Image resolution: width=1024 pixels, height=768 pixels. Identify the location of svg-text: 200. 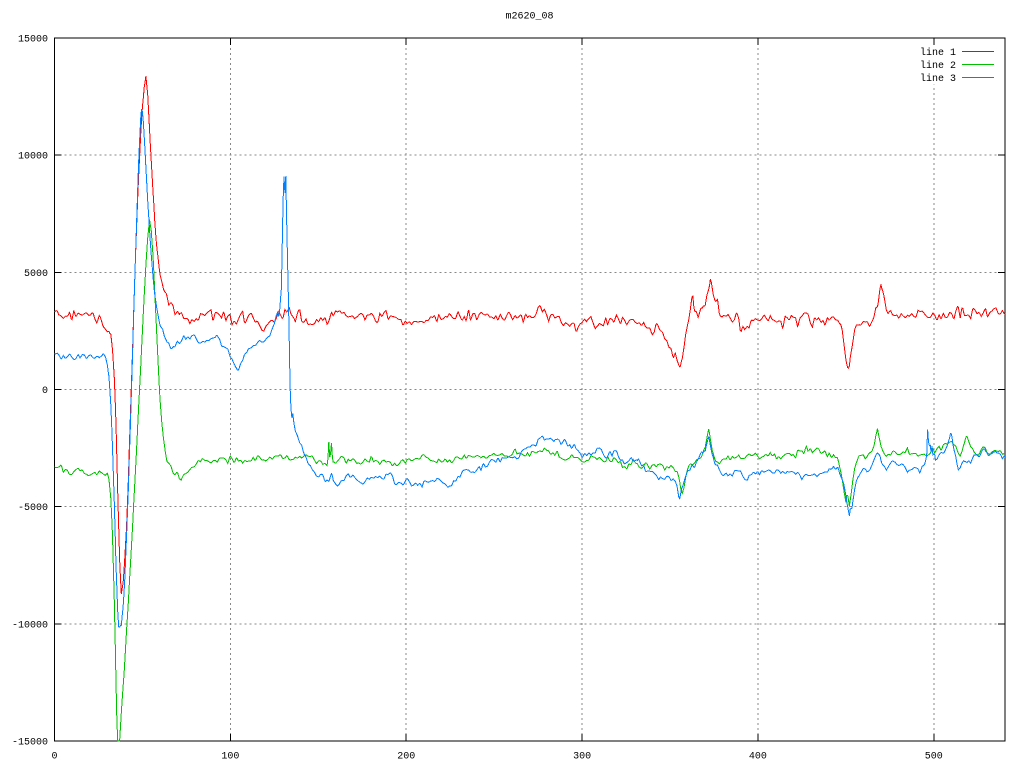
(406, 757).